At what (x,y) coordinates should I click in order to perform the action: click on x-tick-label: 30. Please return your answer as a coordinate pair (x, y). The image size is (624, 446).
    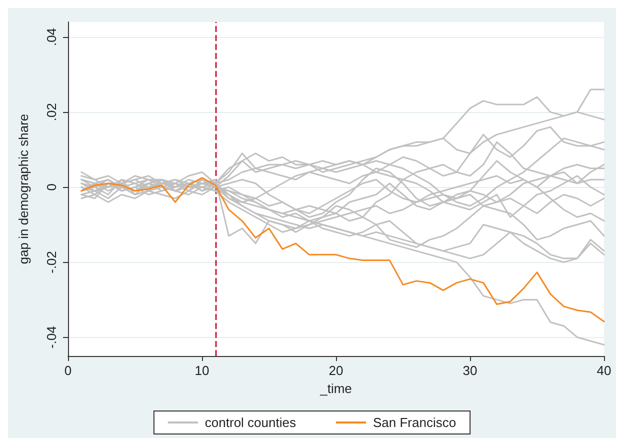
    Looking at the image, I should click on (470, 370).